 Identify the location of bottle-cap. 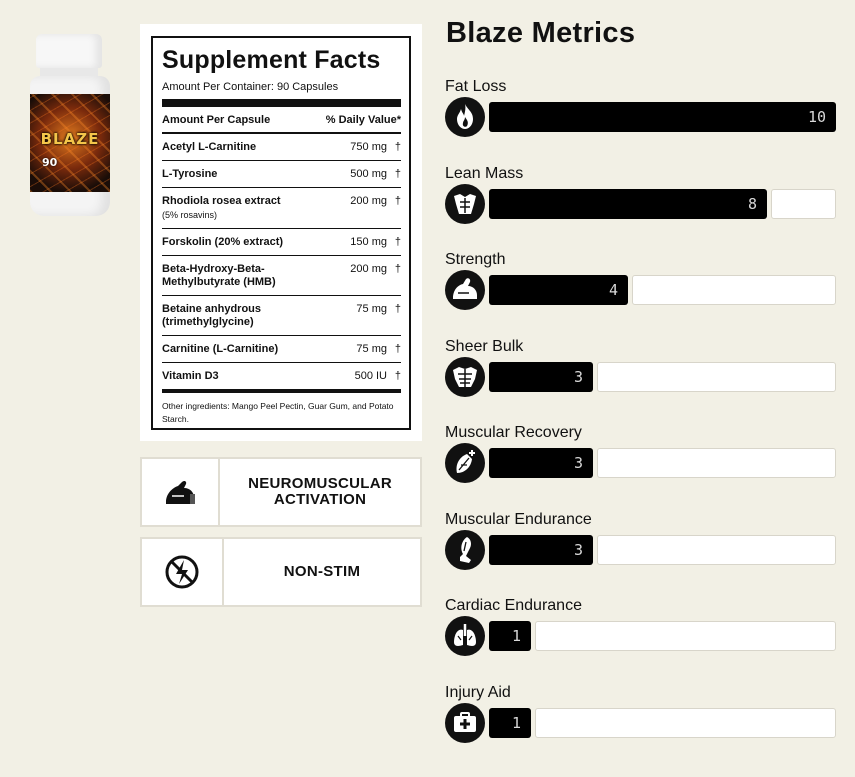
(69, 51).